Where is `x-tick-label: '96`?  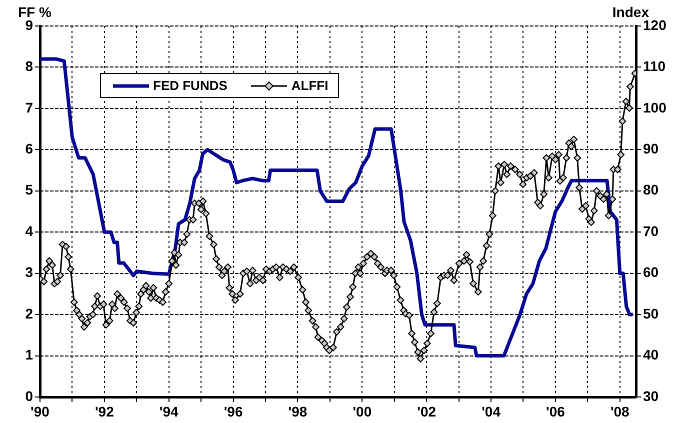 x-tick-label: '96 is located at coordinates (233, 411).